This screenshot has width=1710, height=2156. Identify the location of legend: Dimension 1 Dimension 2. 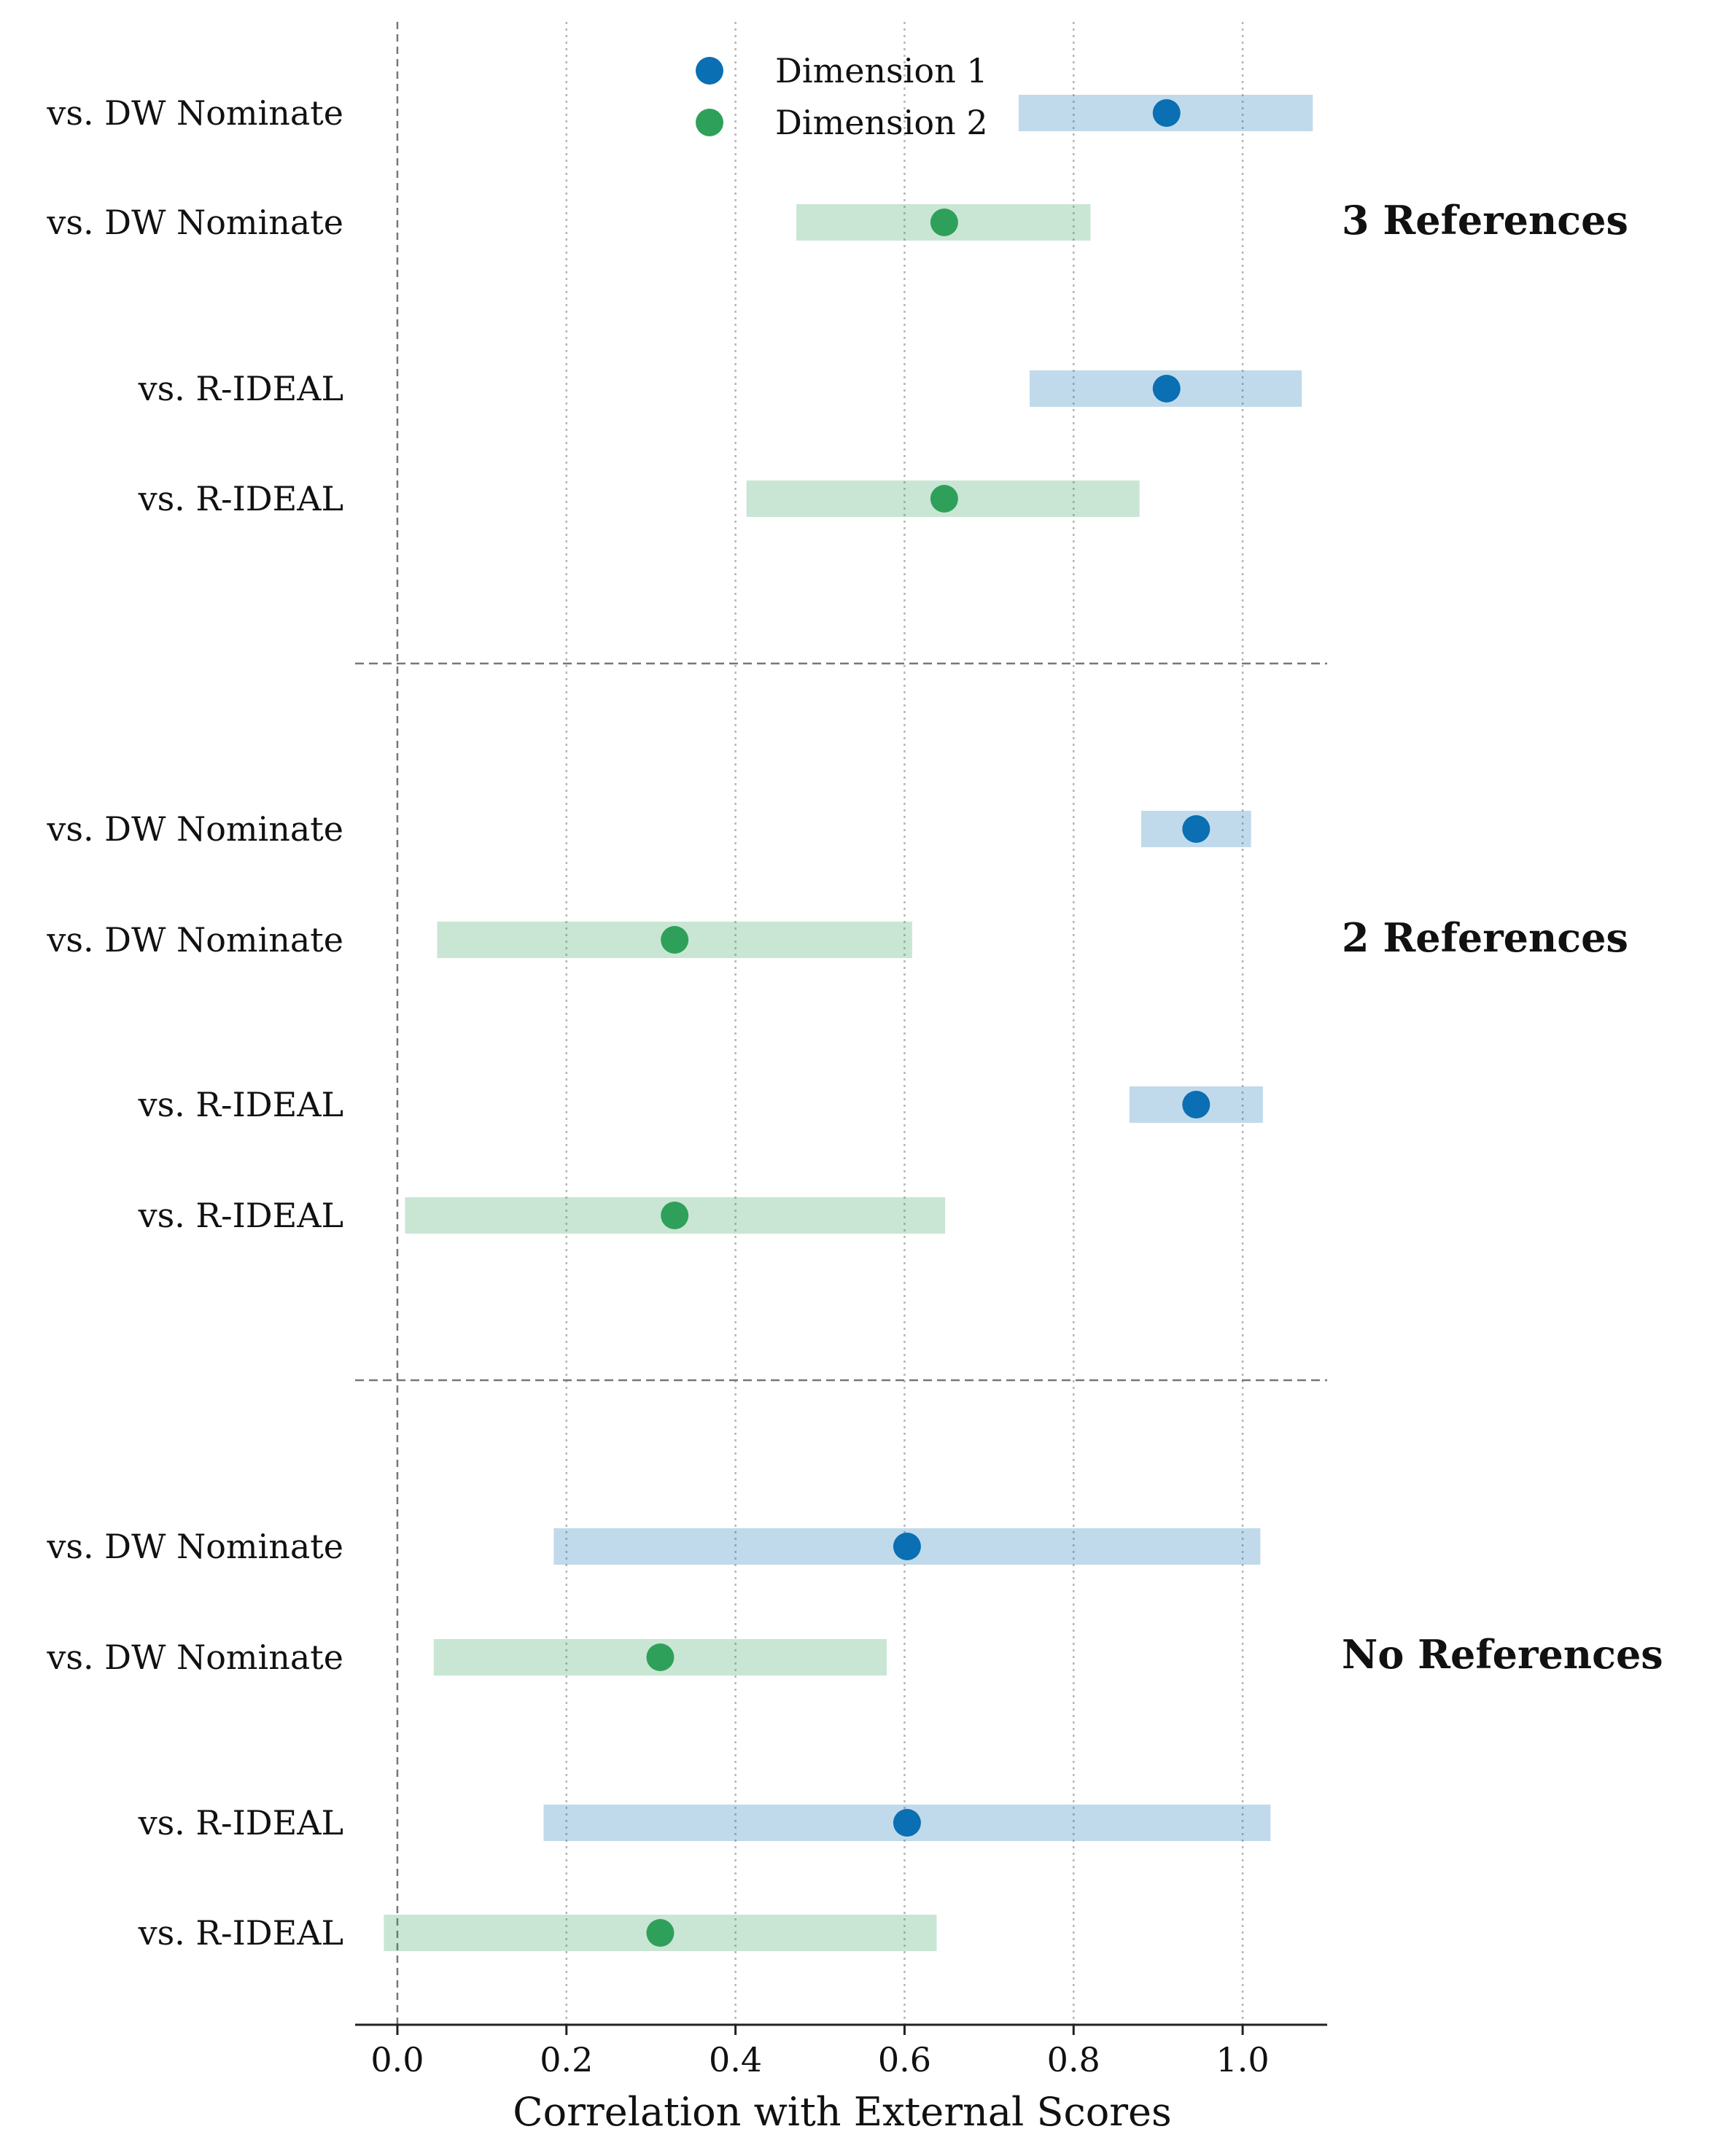
(842, 97).